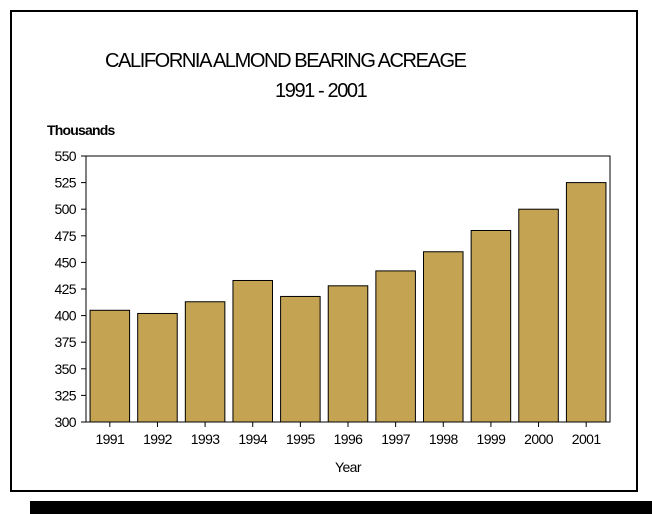  Describe the element at coordinates (157, 367) in the screenshot. I see `bar-1992` at that location.